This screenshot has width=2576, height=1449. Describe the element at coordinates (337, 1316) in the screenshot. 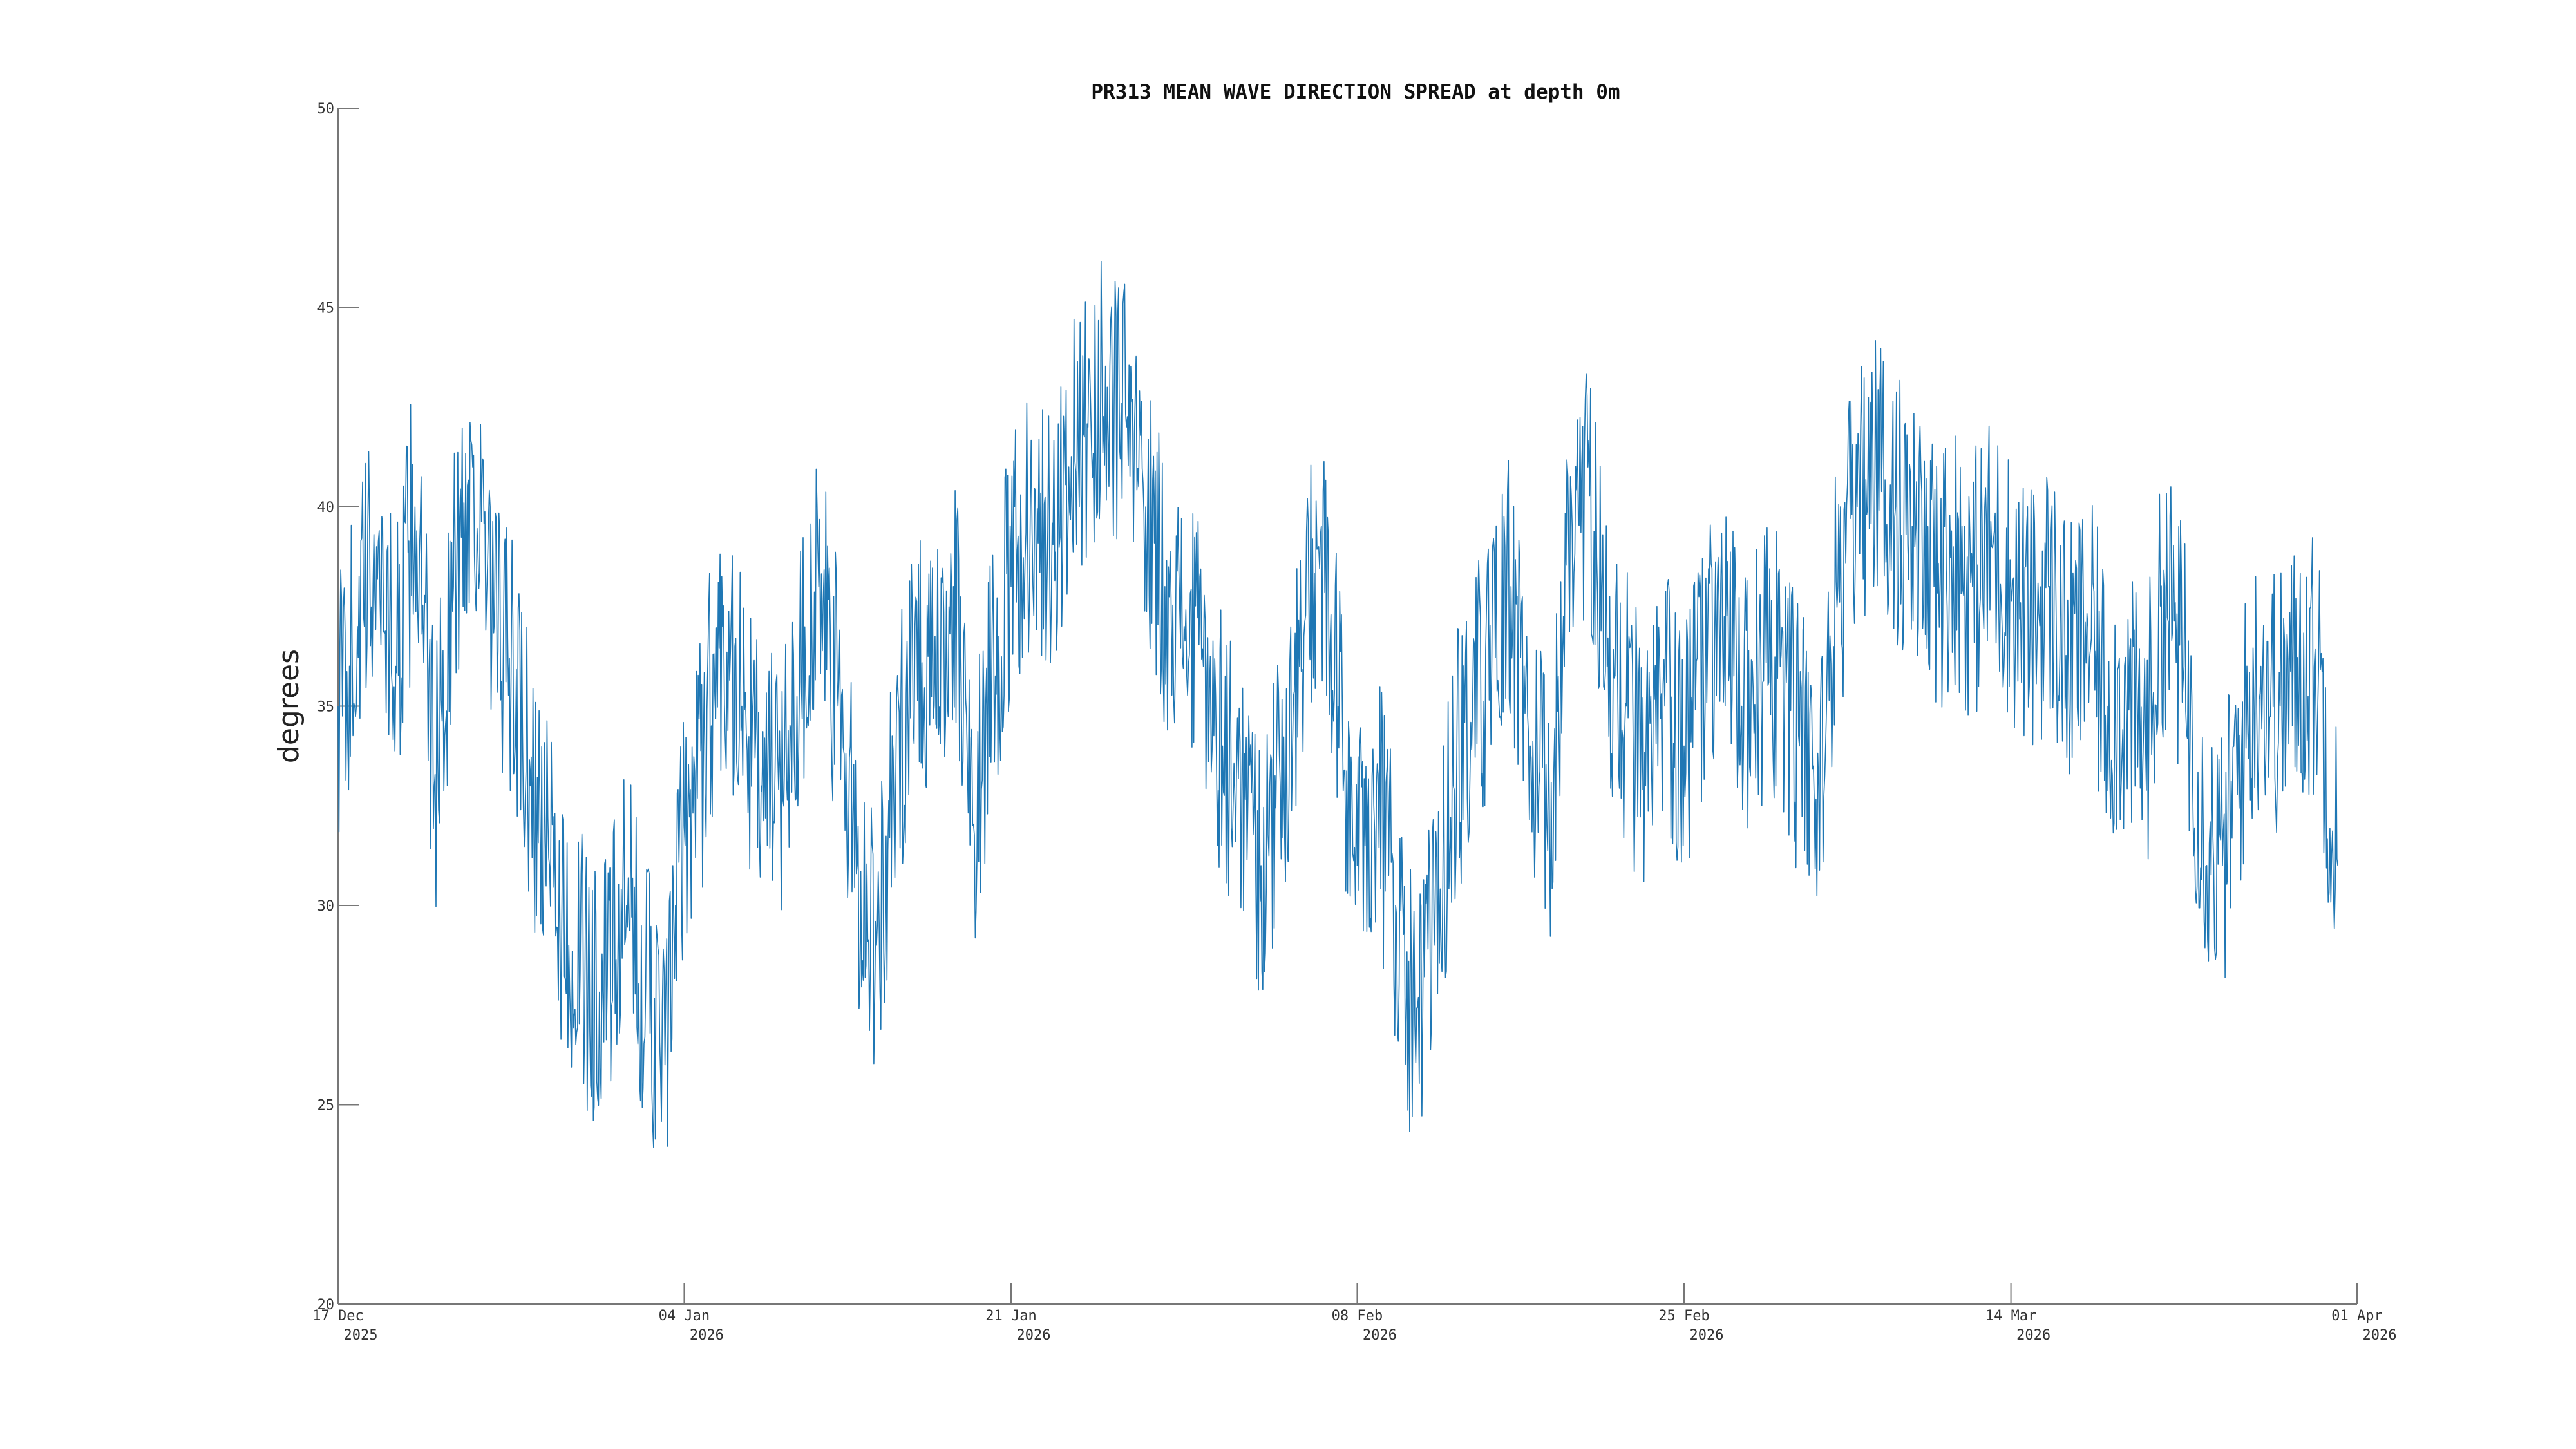

I see `x-tick-label: 17 Dec` at that location.